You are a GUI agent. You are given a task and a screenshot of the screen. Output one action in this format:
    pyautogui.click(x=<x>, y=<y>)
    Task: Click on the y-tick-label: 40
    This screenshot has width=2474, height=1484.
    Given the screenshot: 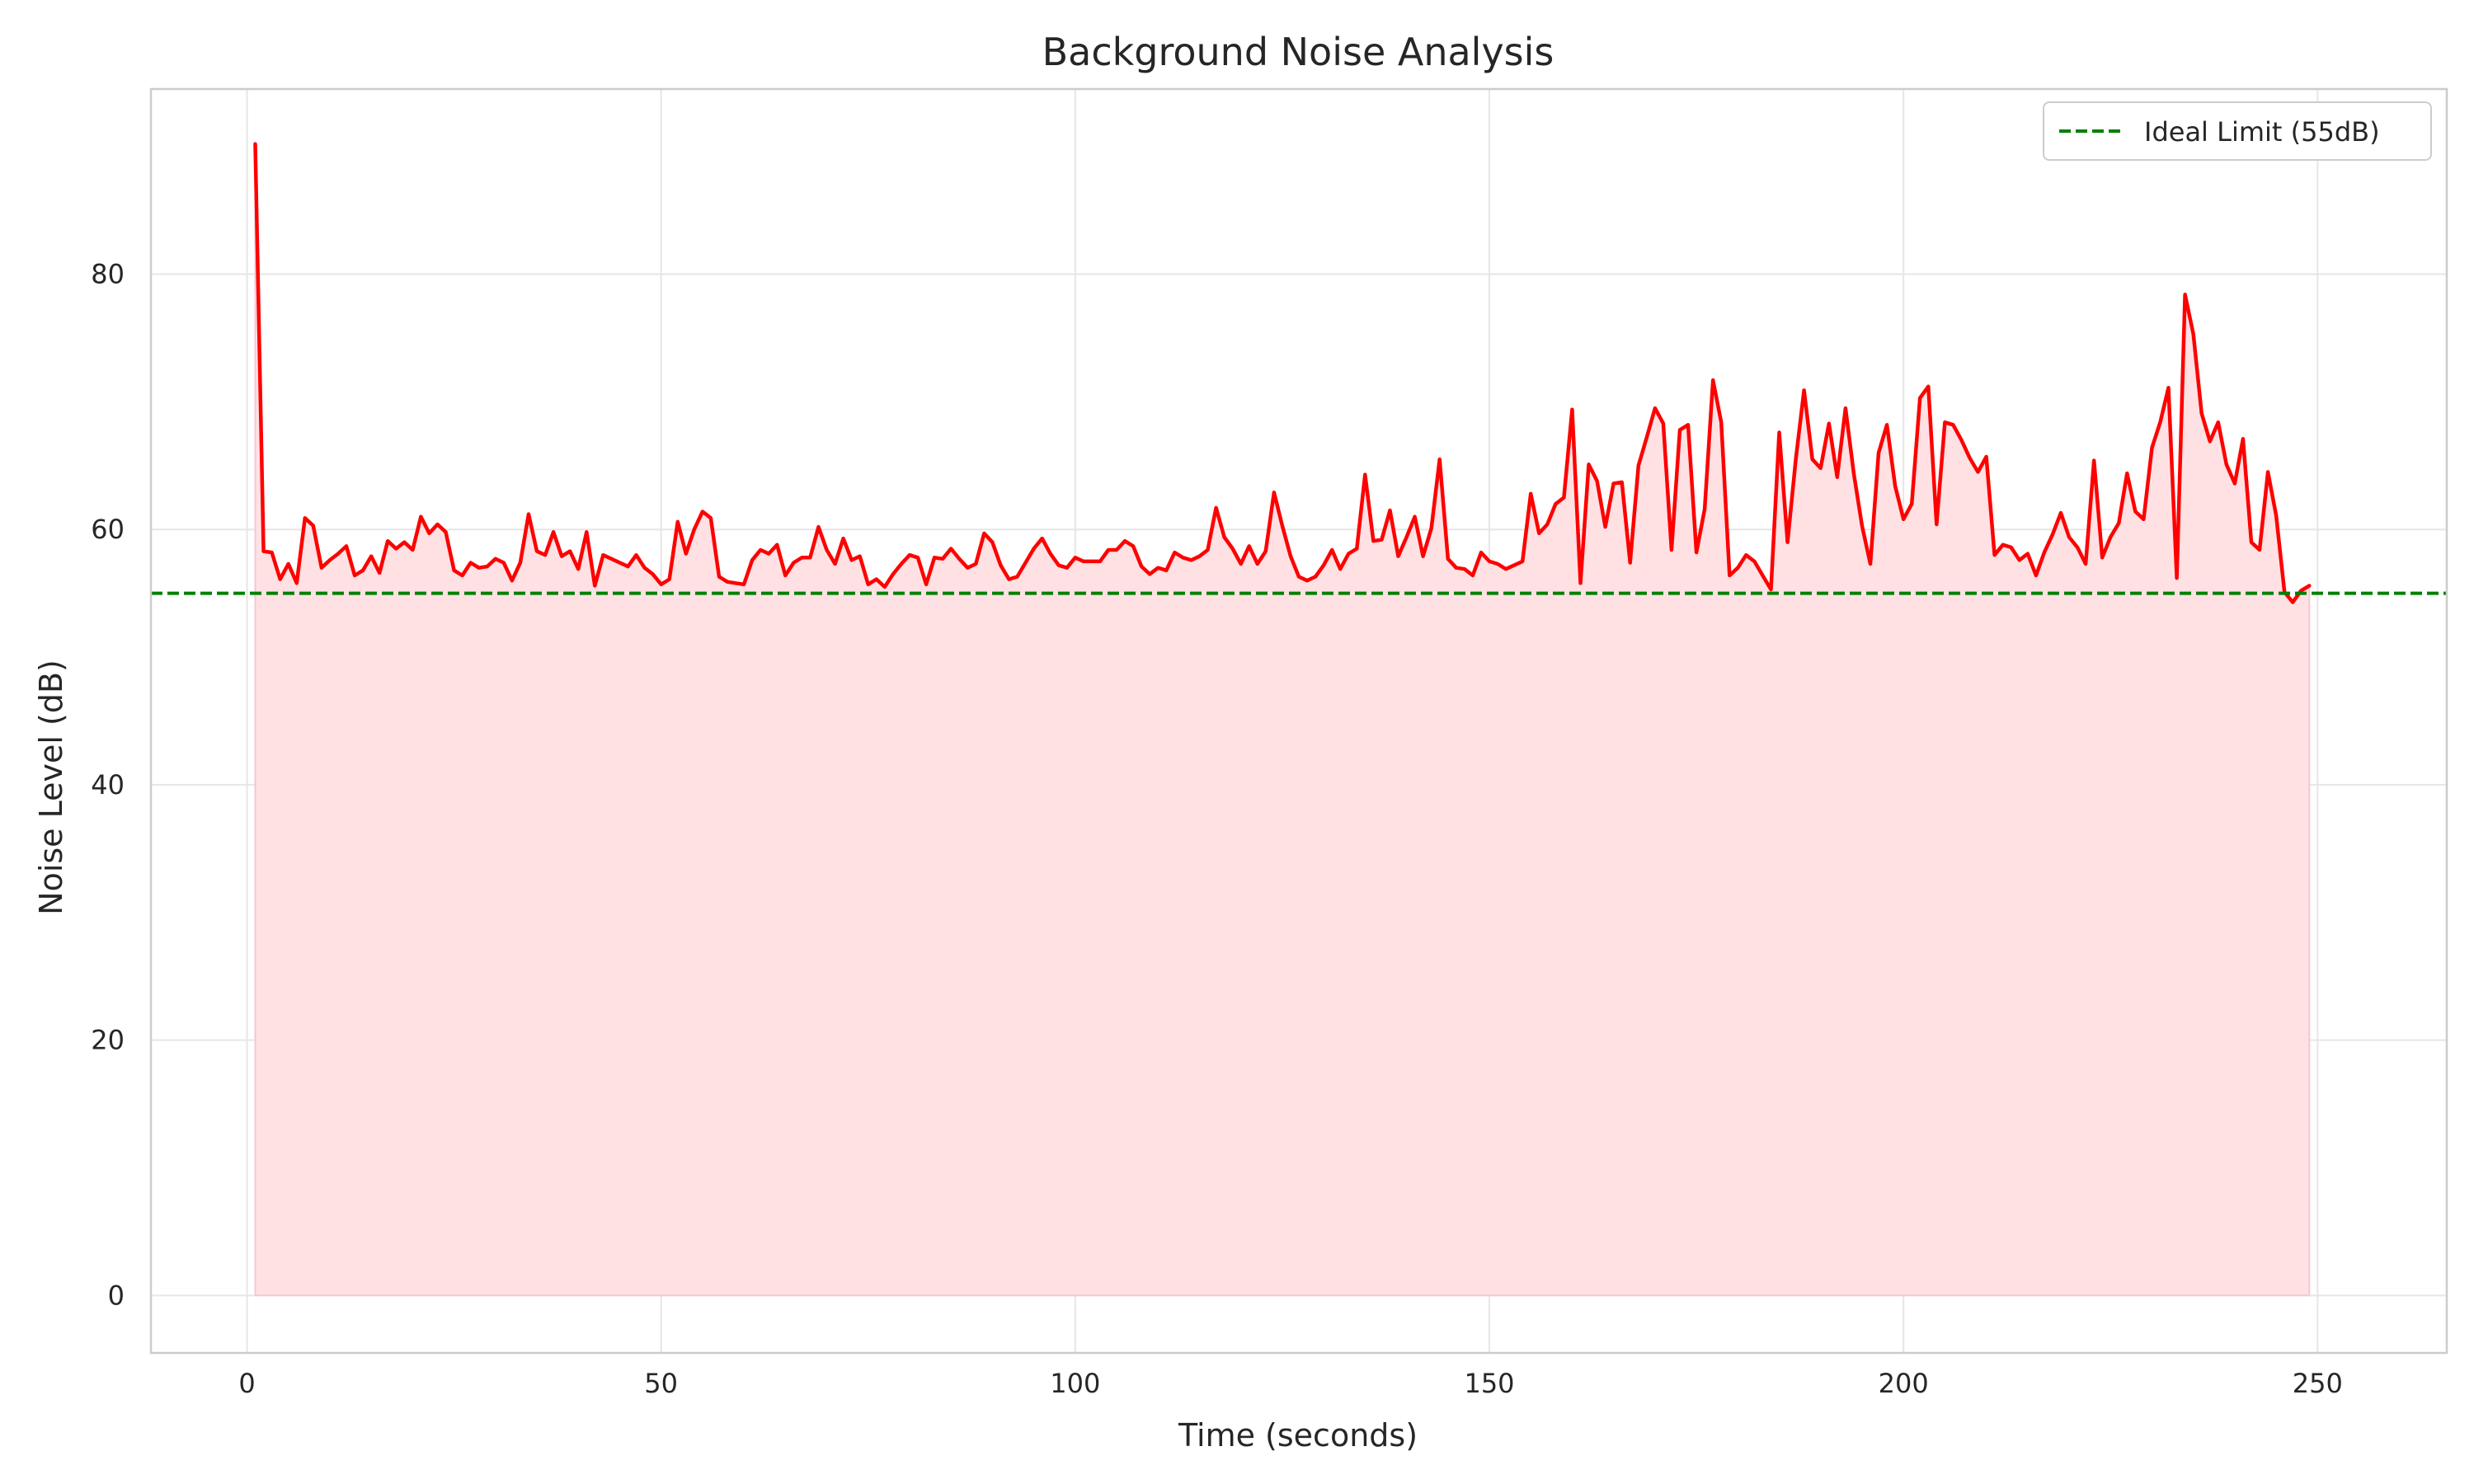 What is the action you would take?
    pyautogui.click(x=108, y=785)
    